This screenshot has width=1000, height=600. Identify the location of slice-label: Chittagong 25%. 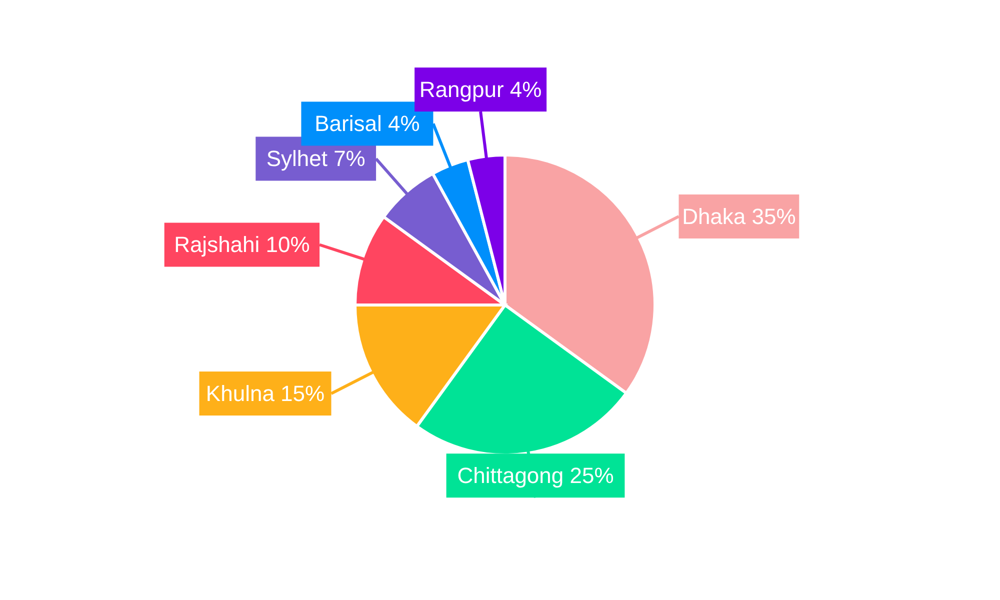
(535, 475).